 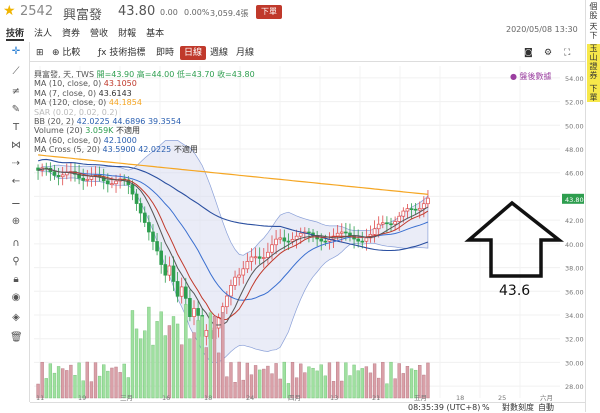 I want to click on ruler-icon: ⚊, so click(x=16, y=201).